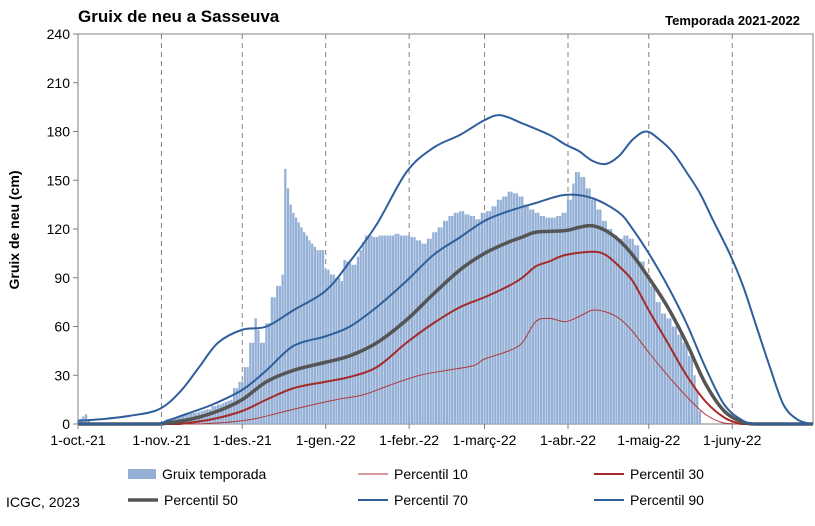  What do you see at coordinates (242, 440) in the screenshot?
I see `x-tick-label: 1-des.-21` at bounding box center [242, 440].